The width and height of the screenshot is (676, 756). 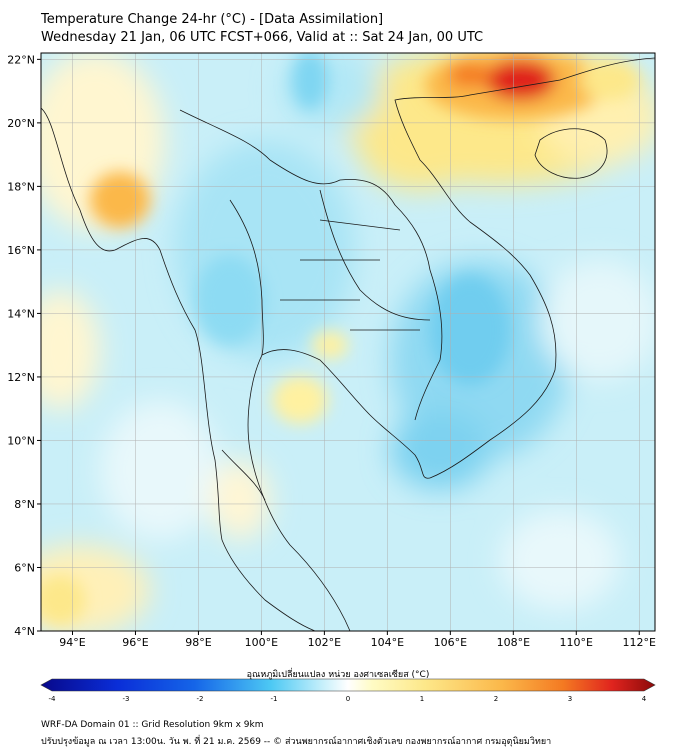 I want to click on colorbar-tick-label: 4, so click(x=644, y=699).